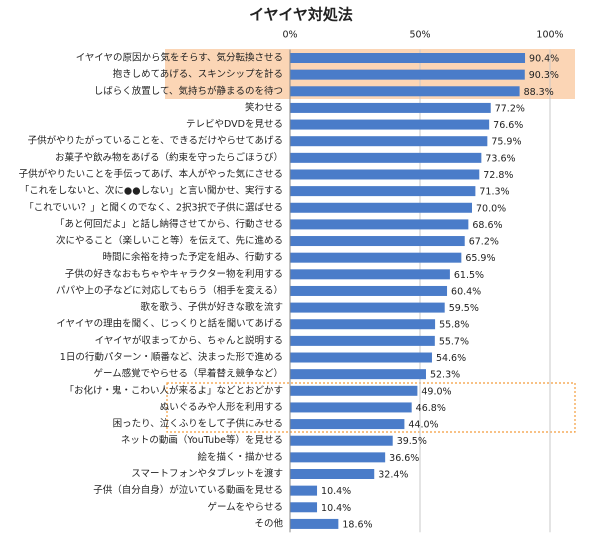 The image size is (602, 541). Describe the element at coordinates (221, 407) in the screenshot. I see `y-tick-label: ぬいぐるみや人形を利用する` at that location.